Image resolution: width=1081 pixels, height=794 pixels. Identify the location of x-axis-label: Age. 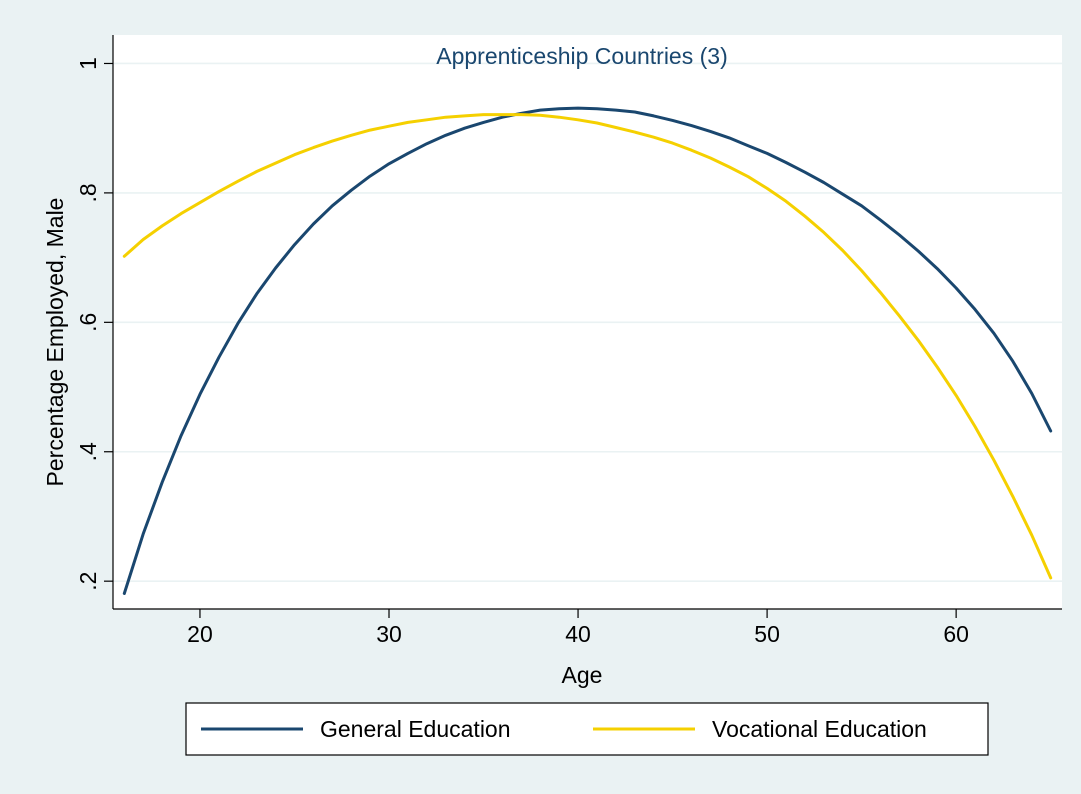
(582, 675).